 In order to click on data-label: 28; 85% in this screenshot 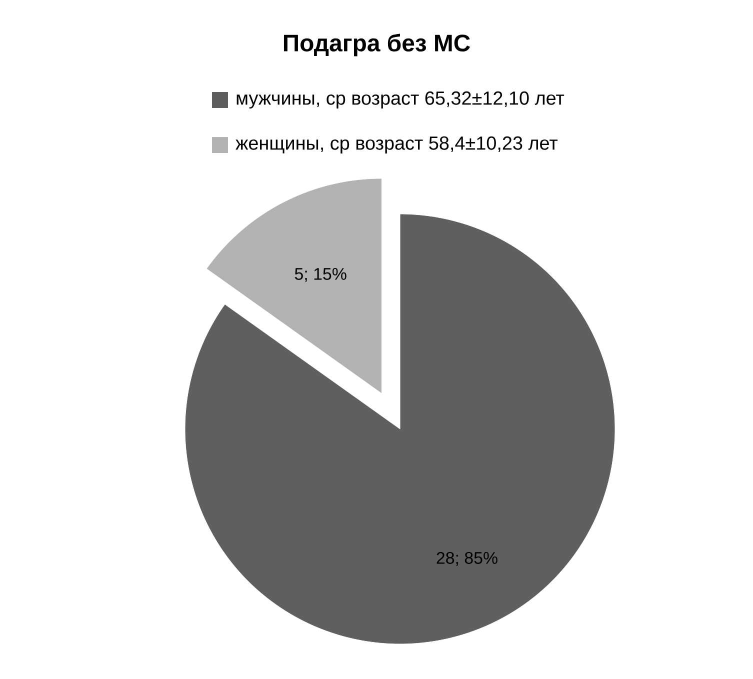, I will do `click(467, 559)`.